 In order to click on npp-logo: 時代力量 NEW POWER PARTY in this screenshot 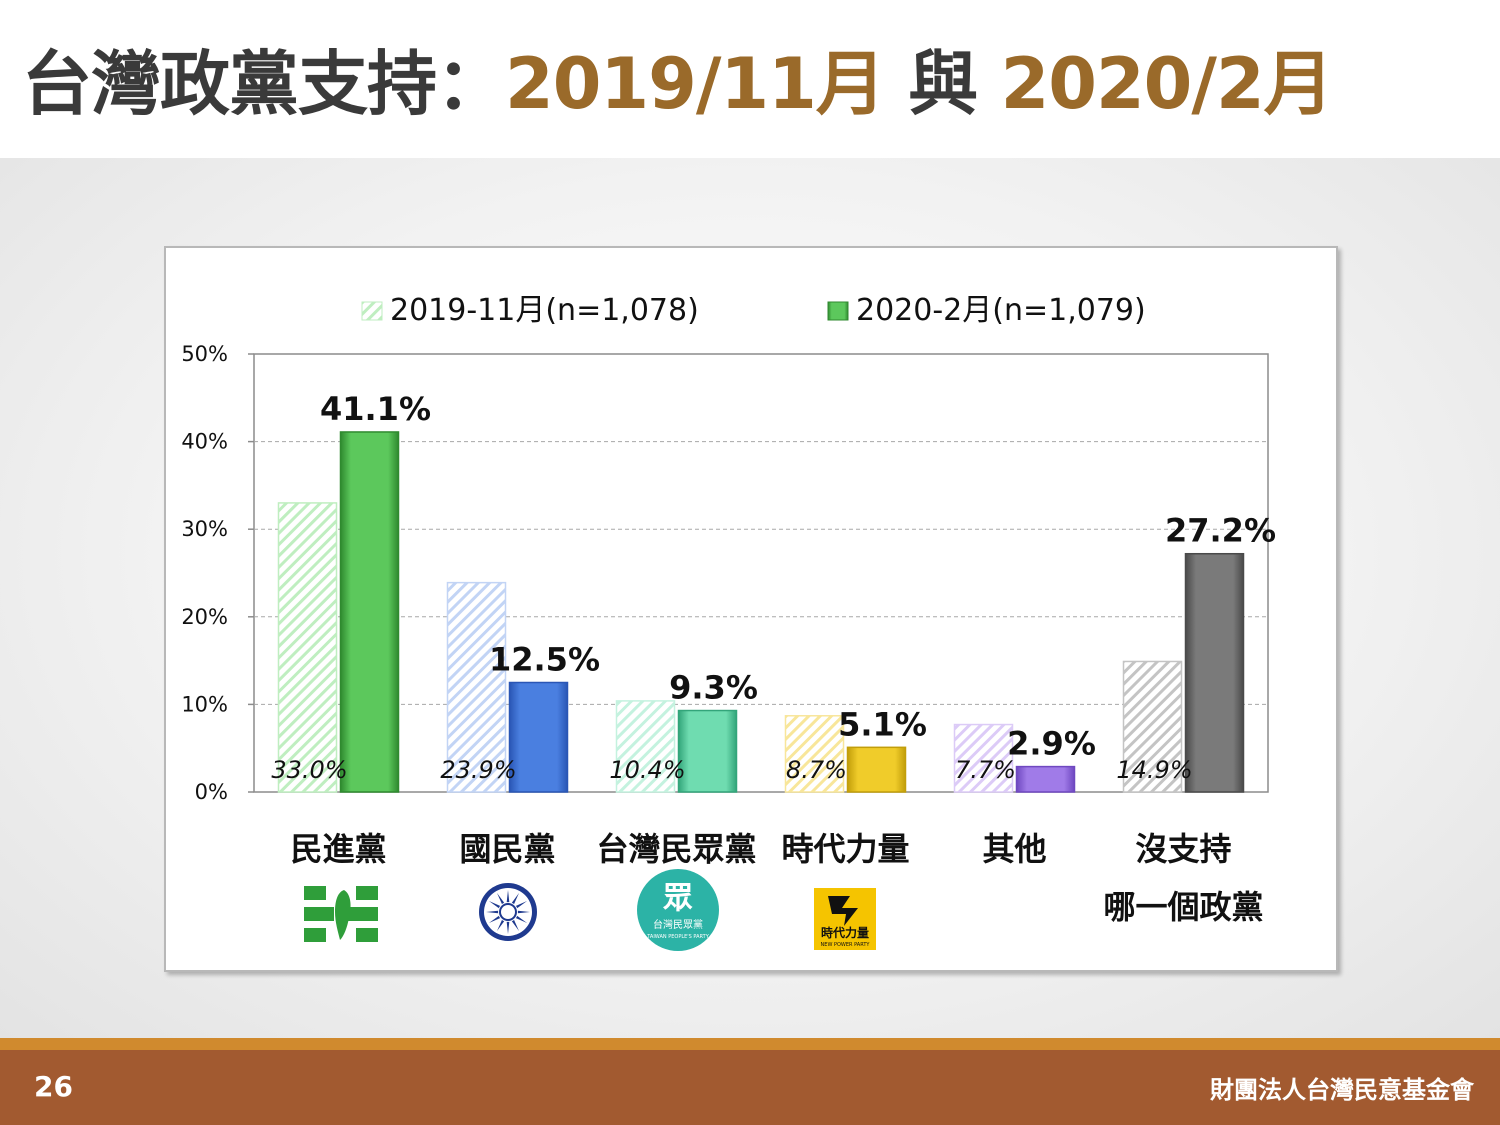, I will do `click(845, 919)`.